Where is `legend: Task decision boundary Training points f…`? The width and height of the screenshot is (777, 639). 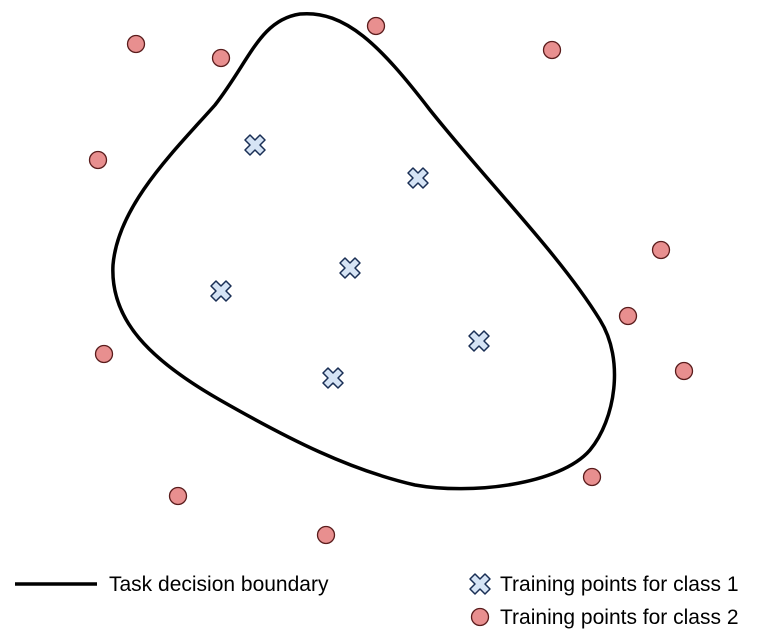
legend: Task decision boundary Training points f… is located at coordinates (377, 601).